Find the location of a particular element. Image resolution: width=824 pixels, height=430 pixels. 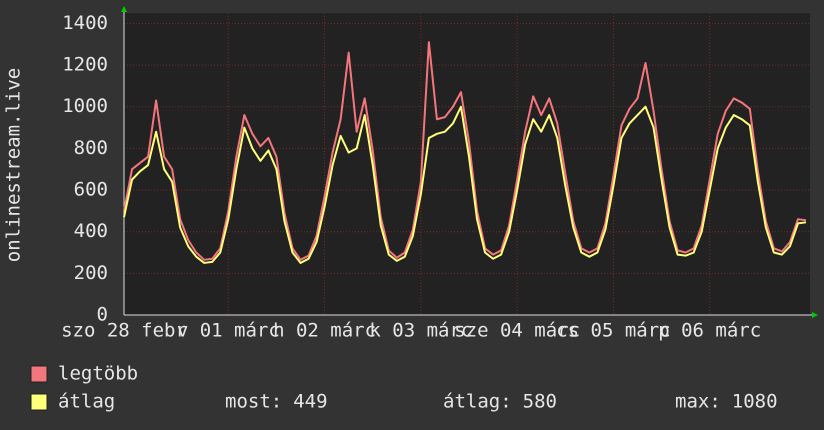

stat-label: most: is located at coordinates (253, 402).